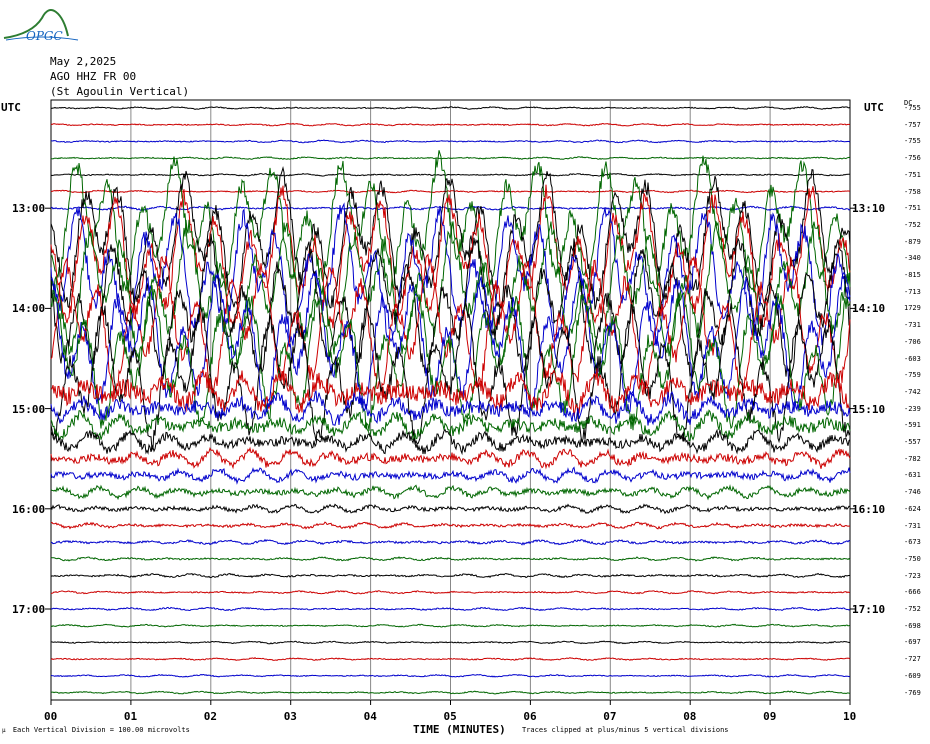  Describe the element at coordinates (912, 425) in the screenshot. I see `dc-offset-label: -591` at that location.